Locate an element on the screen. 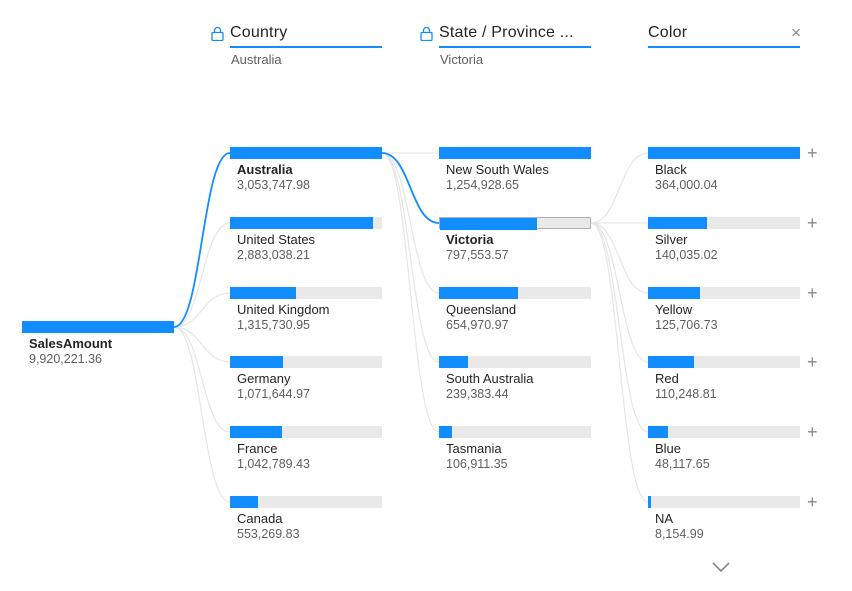  node-label: Queensland is located at coordinates (481, 309).